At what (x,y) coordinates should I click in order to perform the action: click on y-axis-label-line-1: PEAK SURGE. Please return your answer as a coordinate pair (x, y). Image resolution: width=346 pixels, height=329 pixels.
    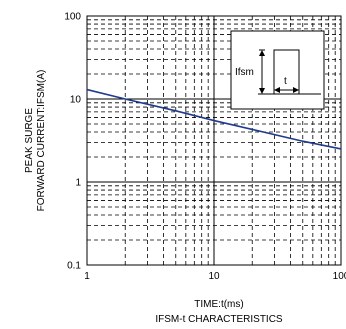
    Looking at the image, I should click on (29, 140).